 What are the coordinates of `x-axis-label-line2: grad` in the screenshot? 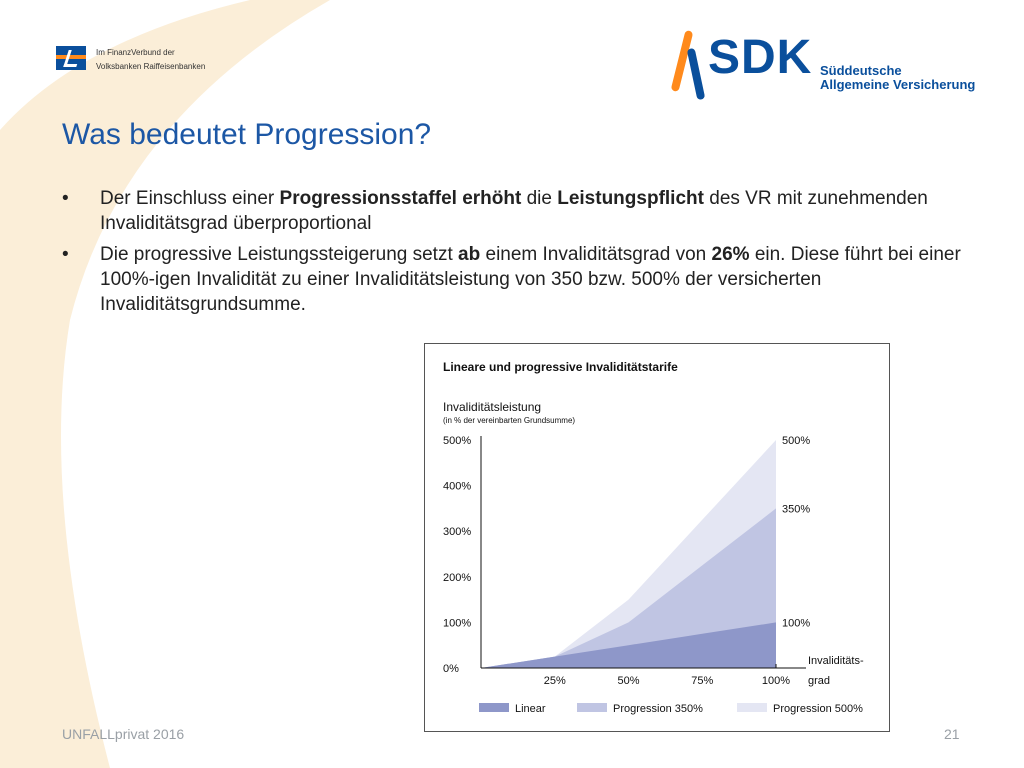 It's located at (819, 681).